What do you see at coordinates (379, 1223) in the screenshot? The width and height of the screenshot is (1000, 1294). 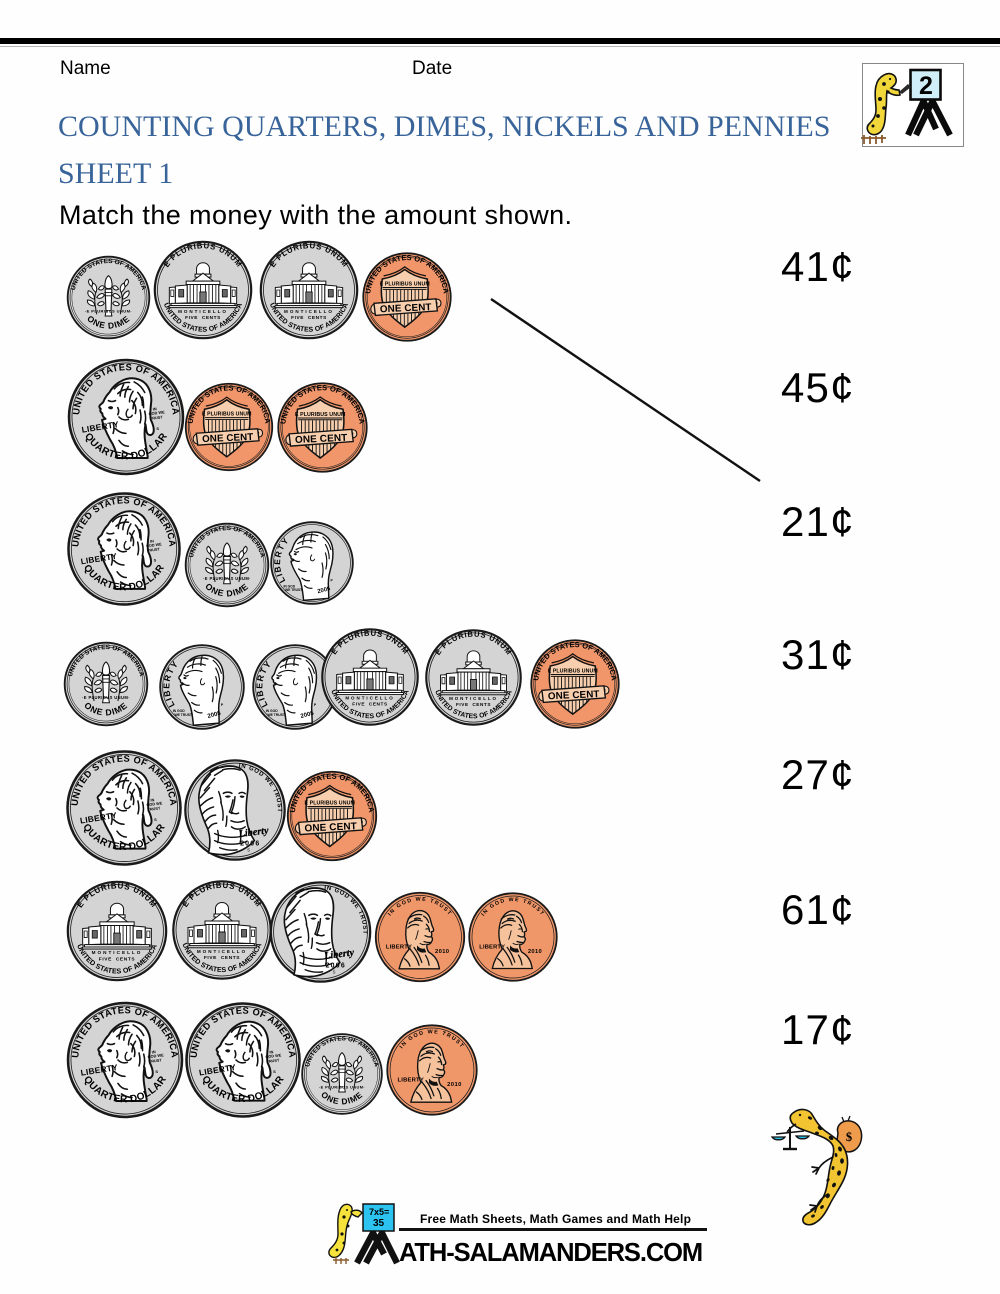 I see `svg-text: 35` at bounding box center [379, 1223].